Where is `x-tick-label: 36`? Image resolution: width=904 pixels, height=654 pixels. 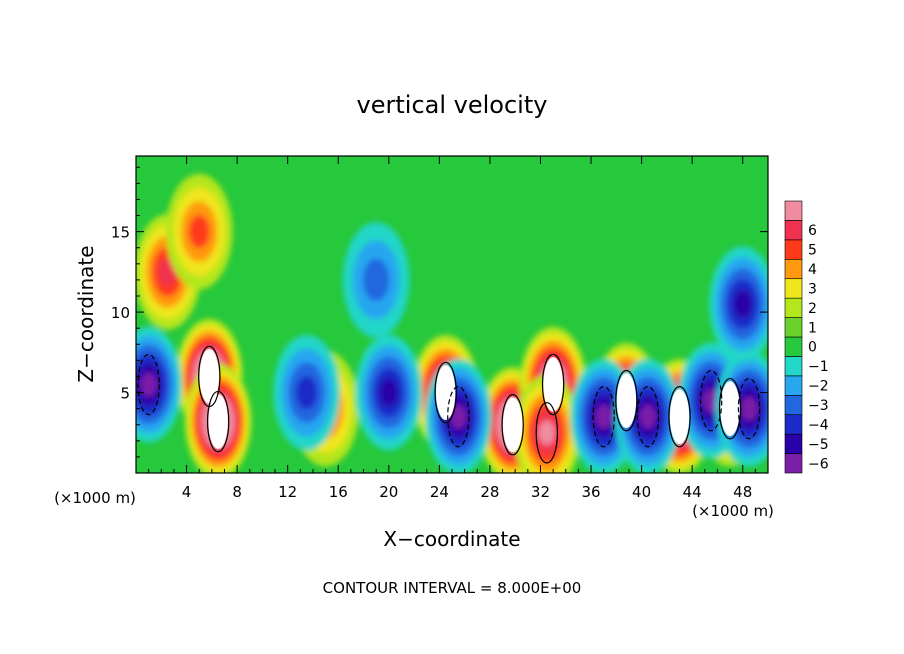 x-tick-label: 36 is located at coordinates (590, 492).